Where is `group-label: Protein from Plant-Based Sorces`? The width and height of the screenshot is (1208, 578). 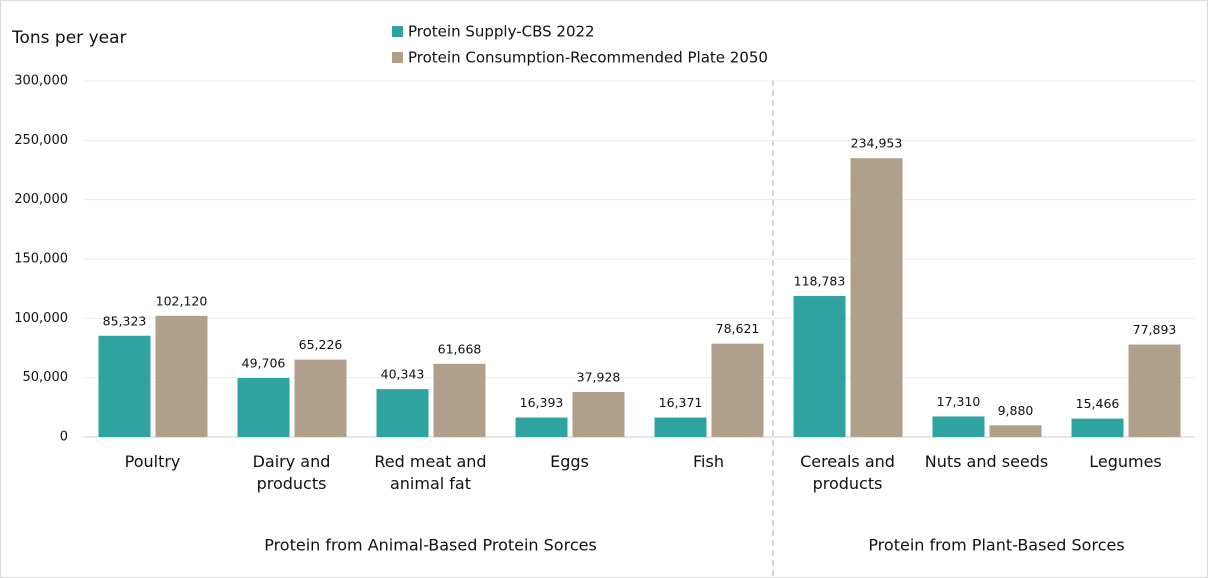 group-label: Protein from Plant-Based Sorces is located at coordinates (996, 545).